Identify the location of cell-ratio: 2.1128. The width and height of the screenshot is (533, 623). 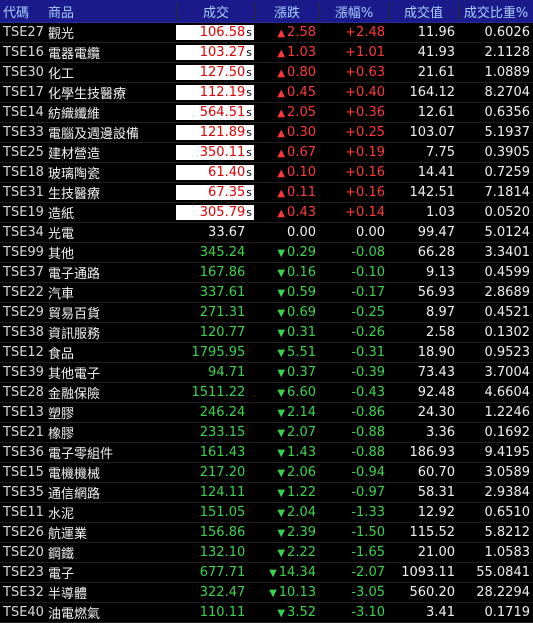
(507, 52).